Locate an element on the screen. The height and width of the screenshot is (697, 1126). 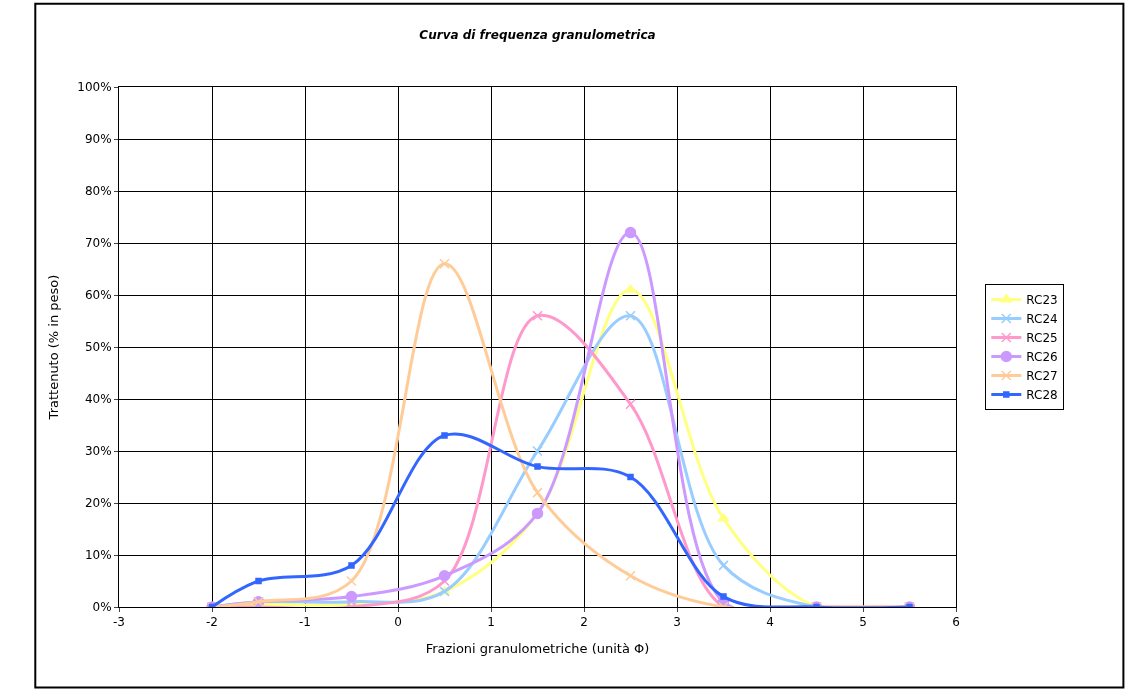
y-tick-label: 20% is located at coordinates (98, 503).